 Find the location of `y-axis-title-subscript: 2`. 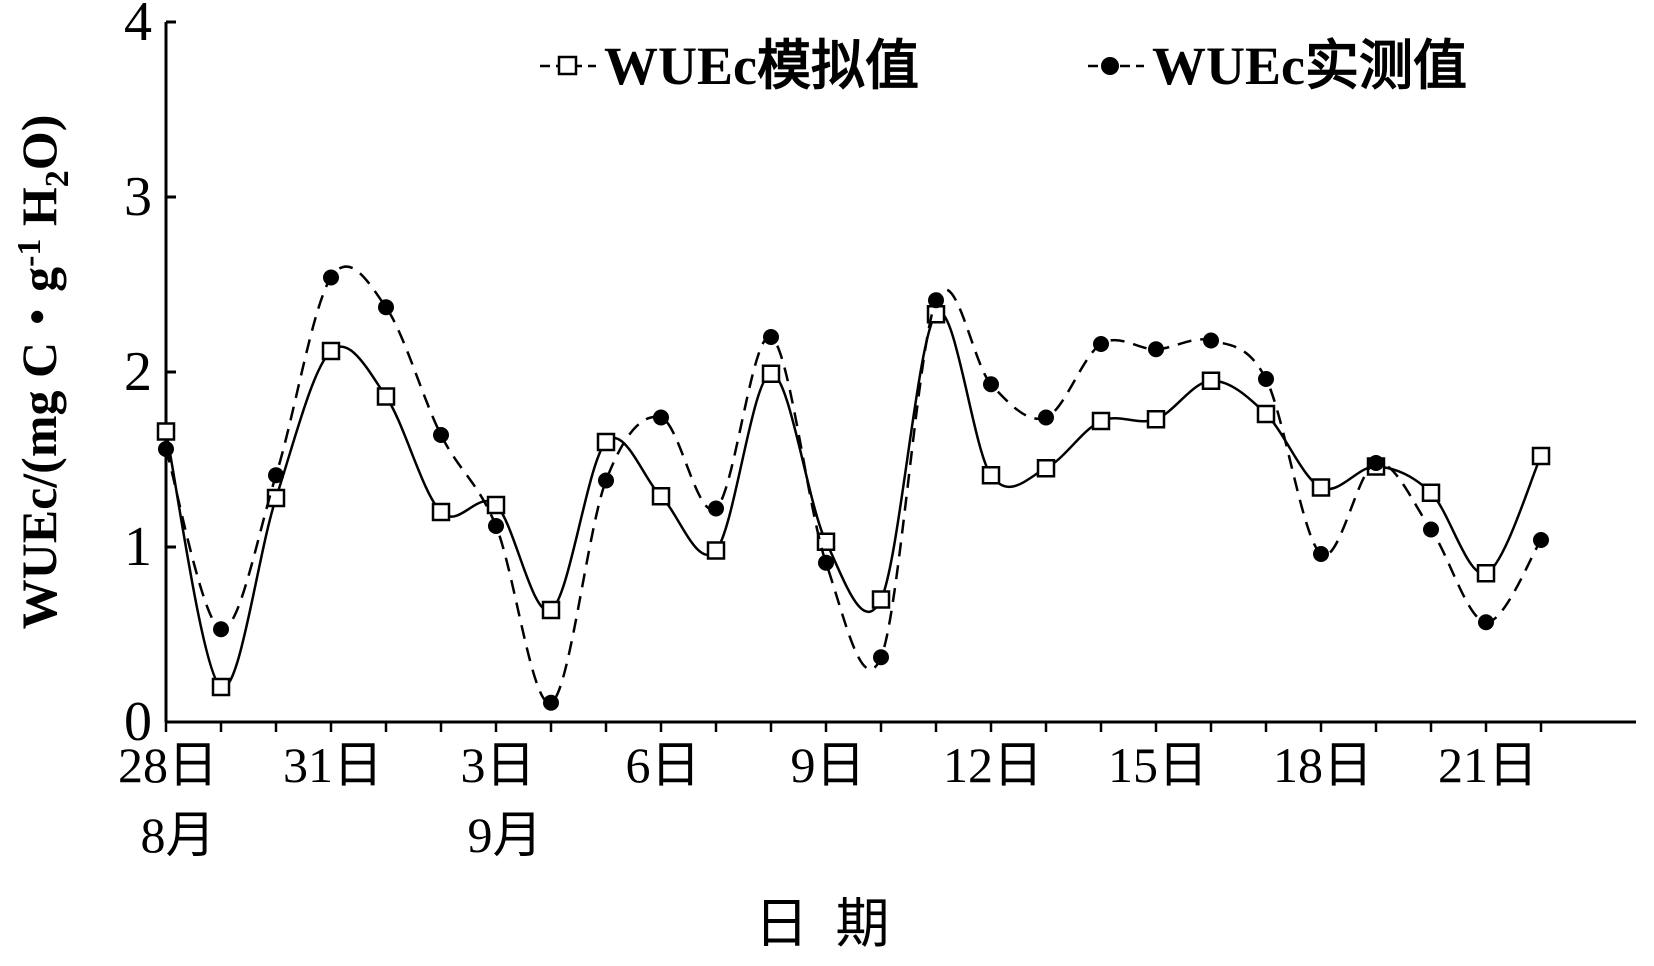

y-axis-title-subscript: 2 is located at coordinates (57, 178).